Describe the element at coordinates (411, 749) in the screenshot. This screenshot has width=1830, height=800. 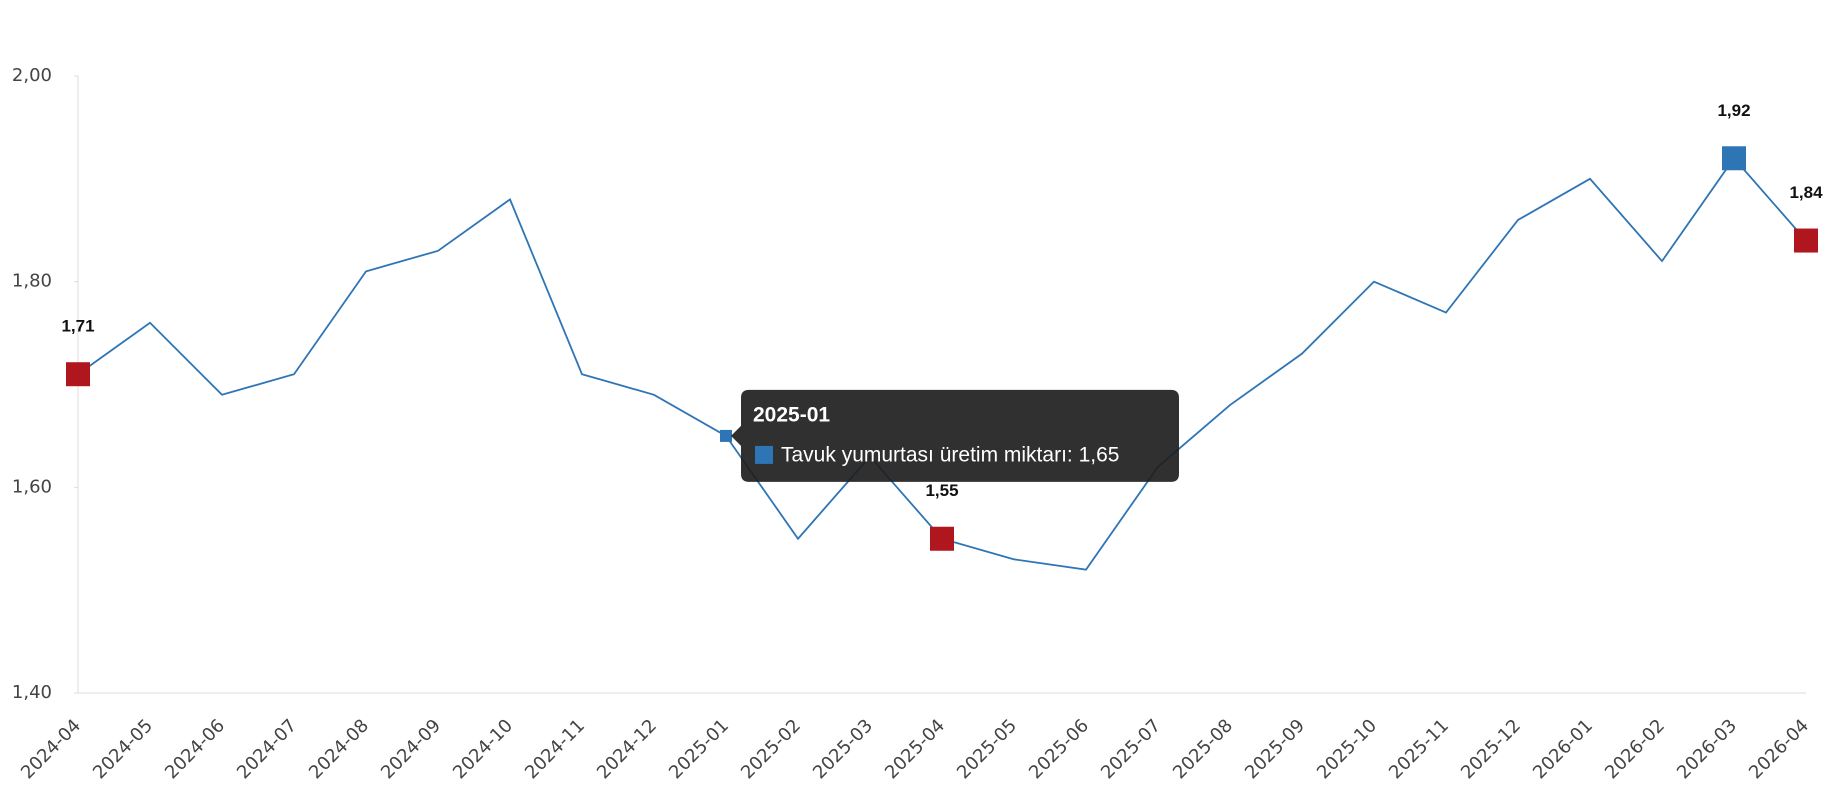
I see `x-tick-label: 2024-09` at that location.